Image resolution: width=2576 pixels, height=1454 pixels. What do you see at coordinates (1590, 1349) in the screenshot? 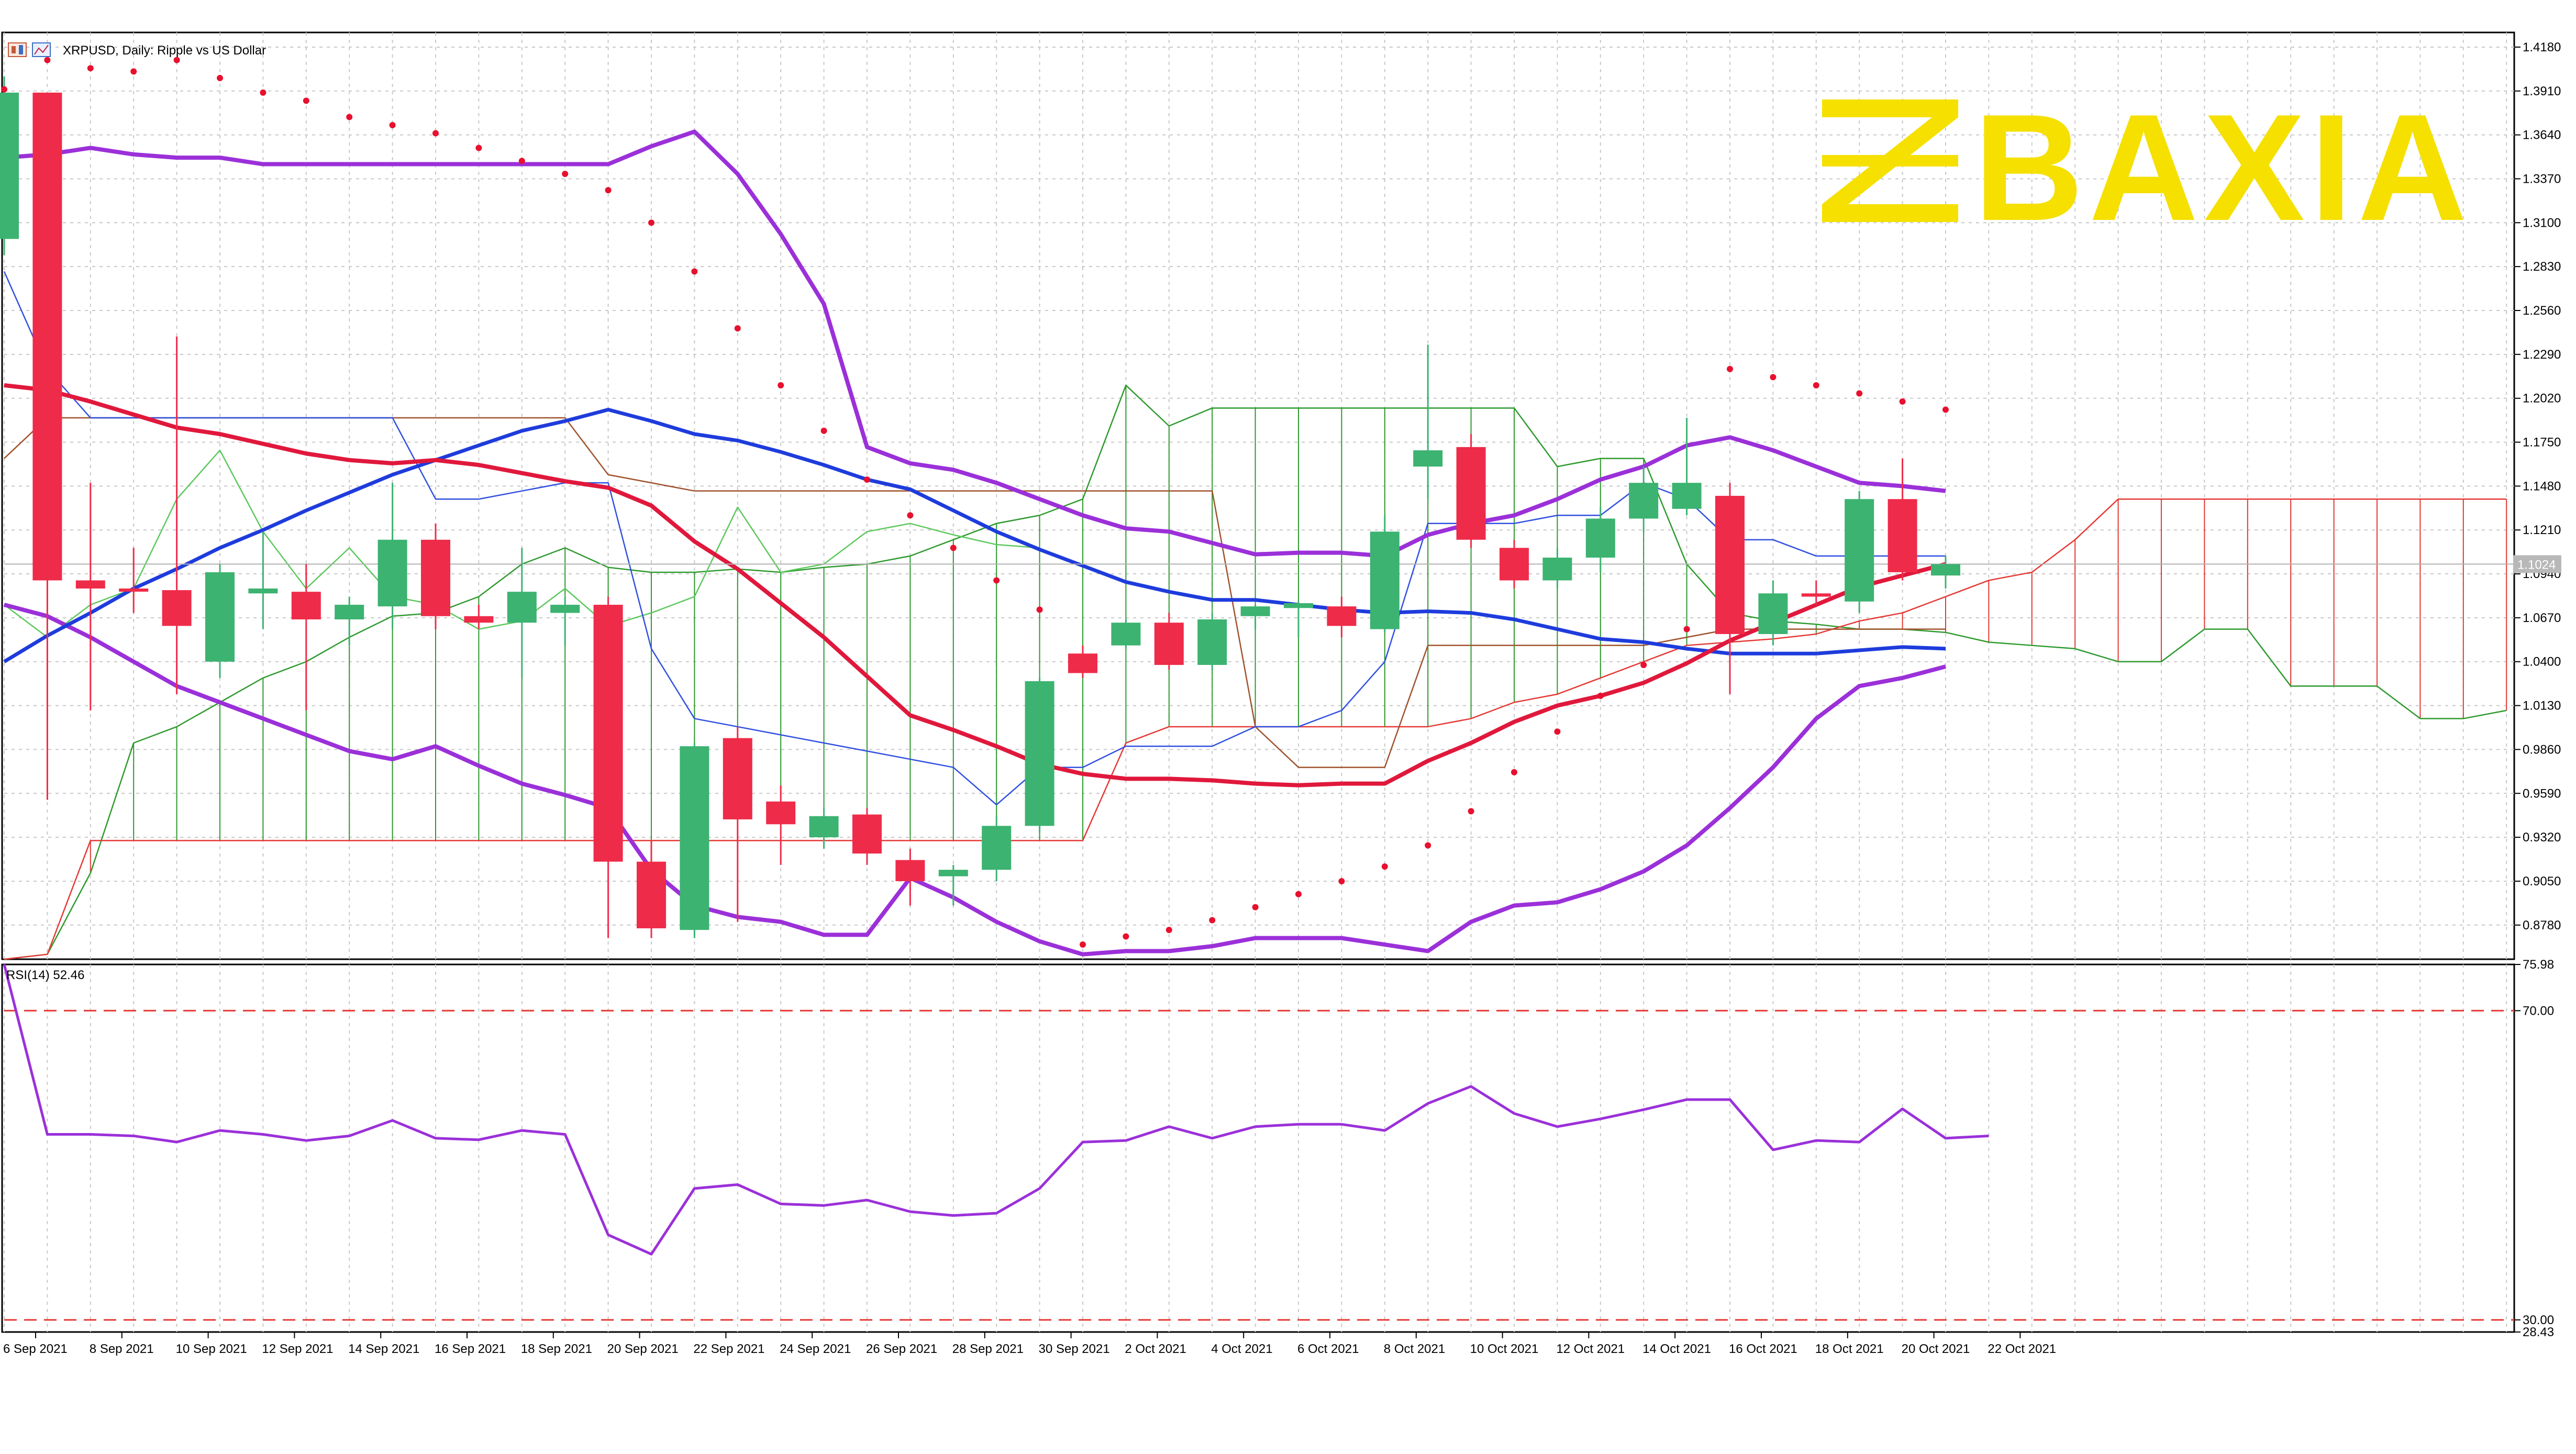
I see `time-tick-label: 12 Oct 2021` at bounding box center [1590, 1349].